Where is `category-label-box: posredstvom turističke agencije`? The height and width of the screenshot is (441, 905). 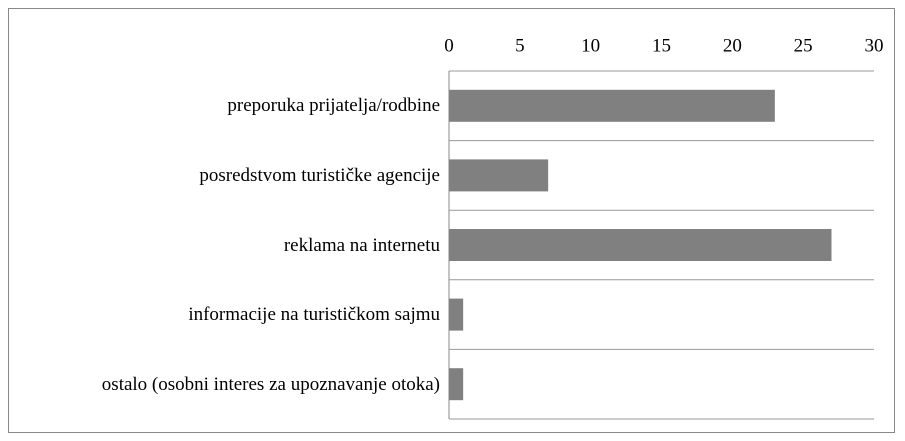 category-label-box: posredstvom turističke agencije is located at coordinates (230, 175).